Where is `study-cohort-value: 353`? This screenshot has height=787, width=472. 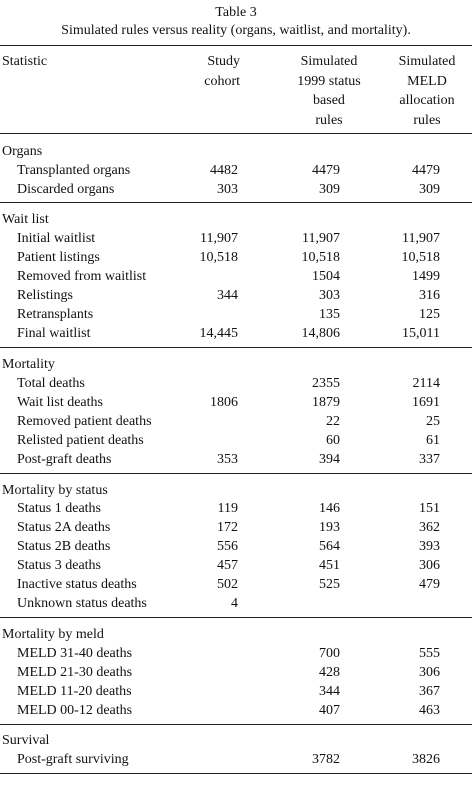
study-cohort-value: 353 is located at coordinates (227, 459).